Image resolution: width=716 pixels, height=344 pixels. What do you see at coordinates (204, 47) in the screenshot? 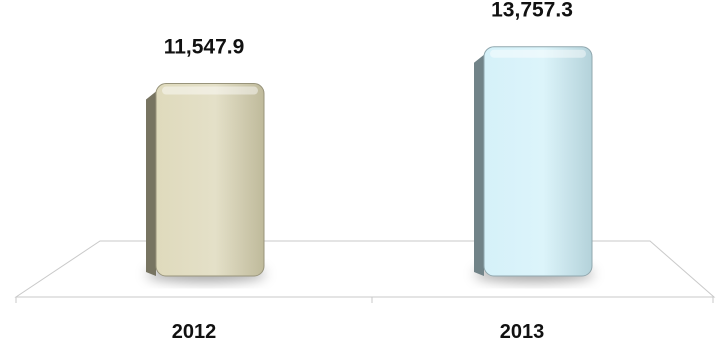
I see `value-label-2012: 11,547.9` at bounding box center [204, 47].